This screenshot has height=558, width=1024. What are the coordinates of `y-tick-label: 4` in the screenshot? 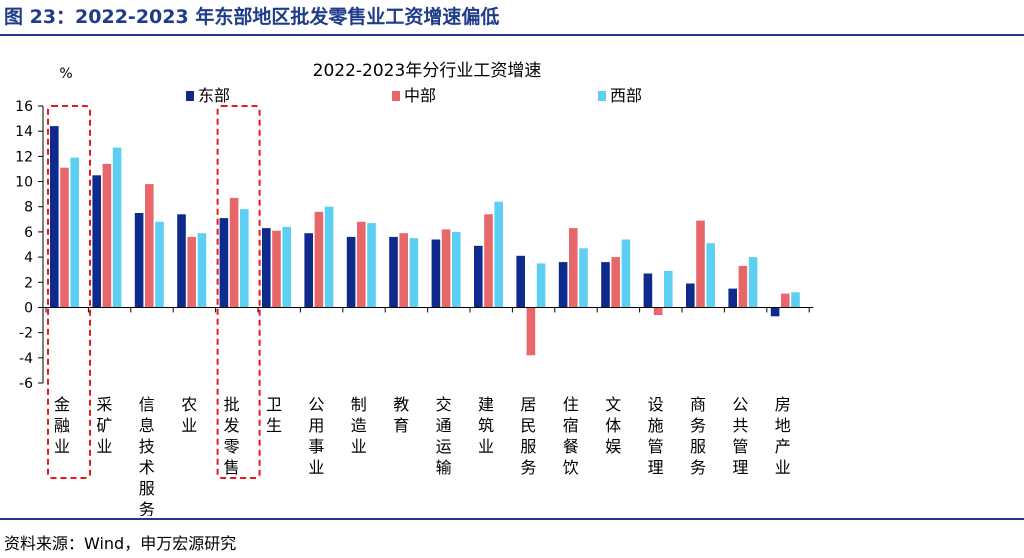 It's located at (28, 258).